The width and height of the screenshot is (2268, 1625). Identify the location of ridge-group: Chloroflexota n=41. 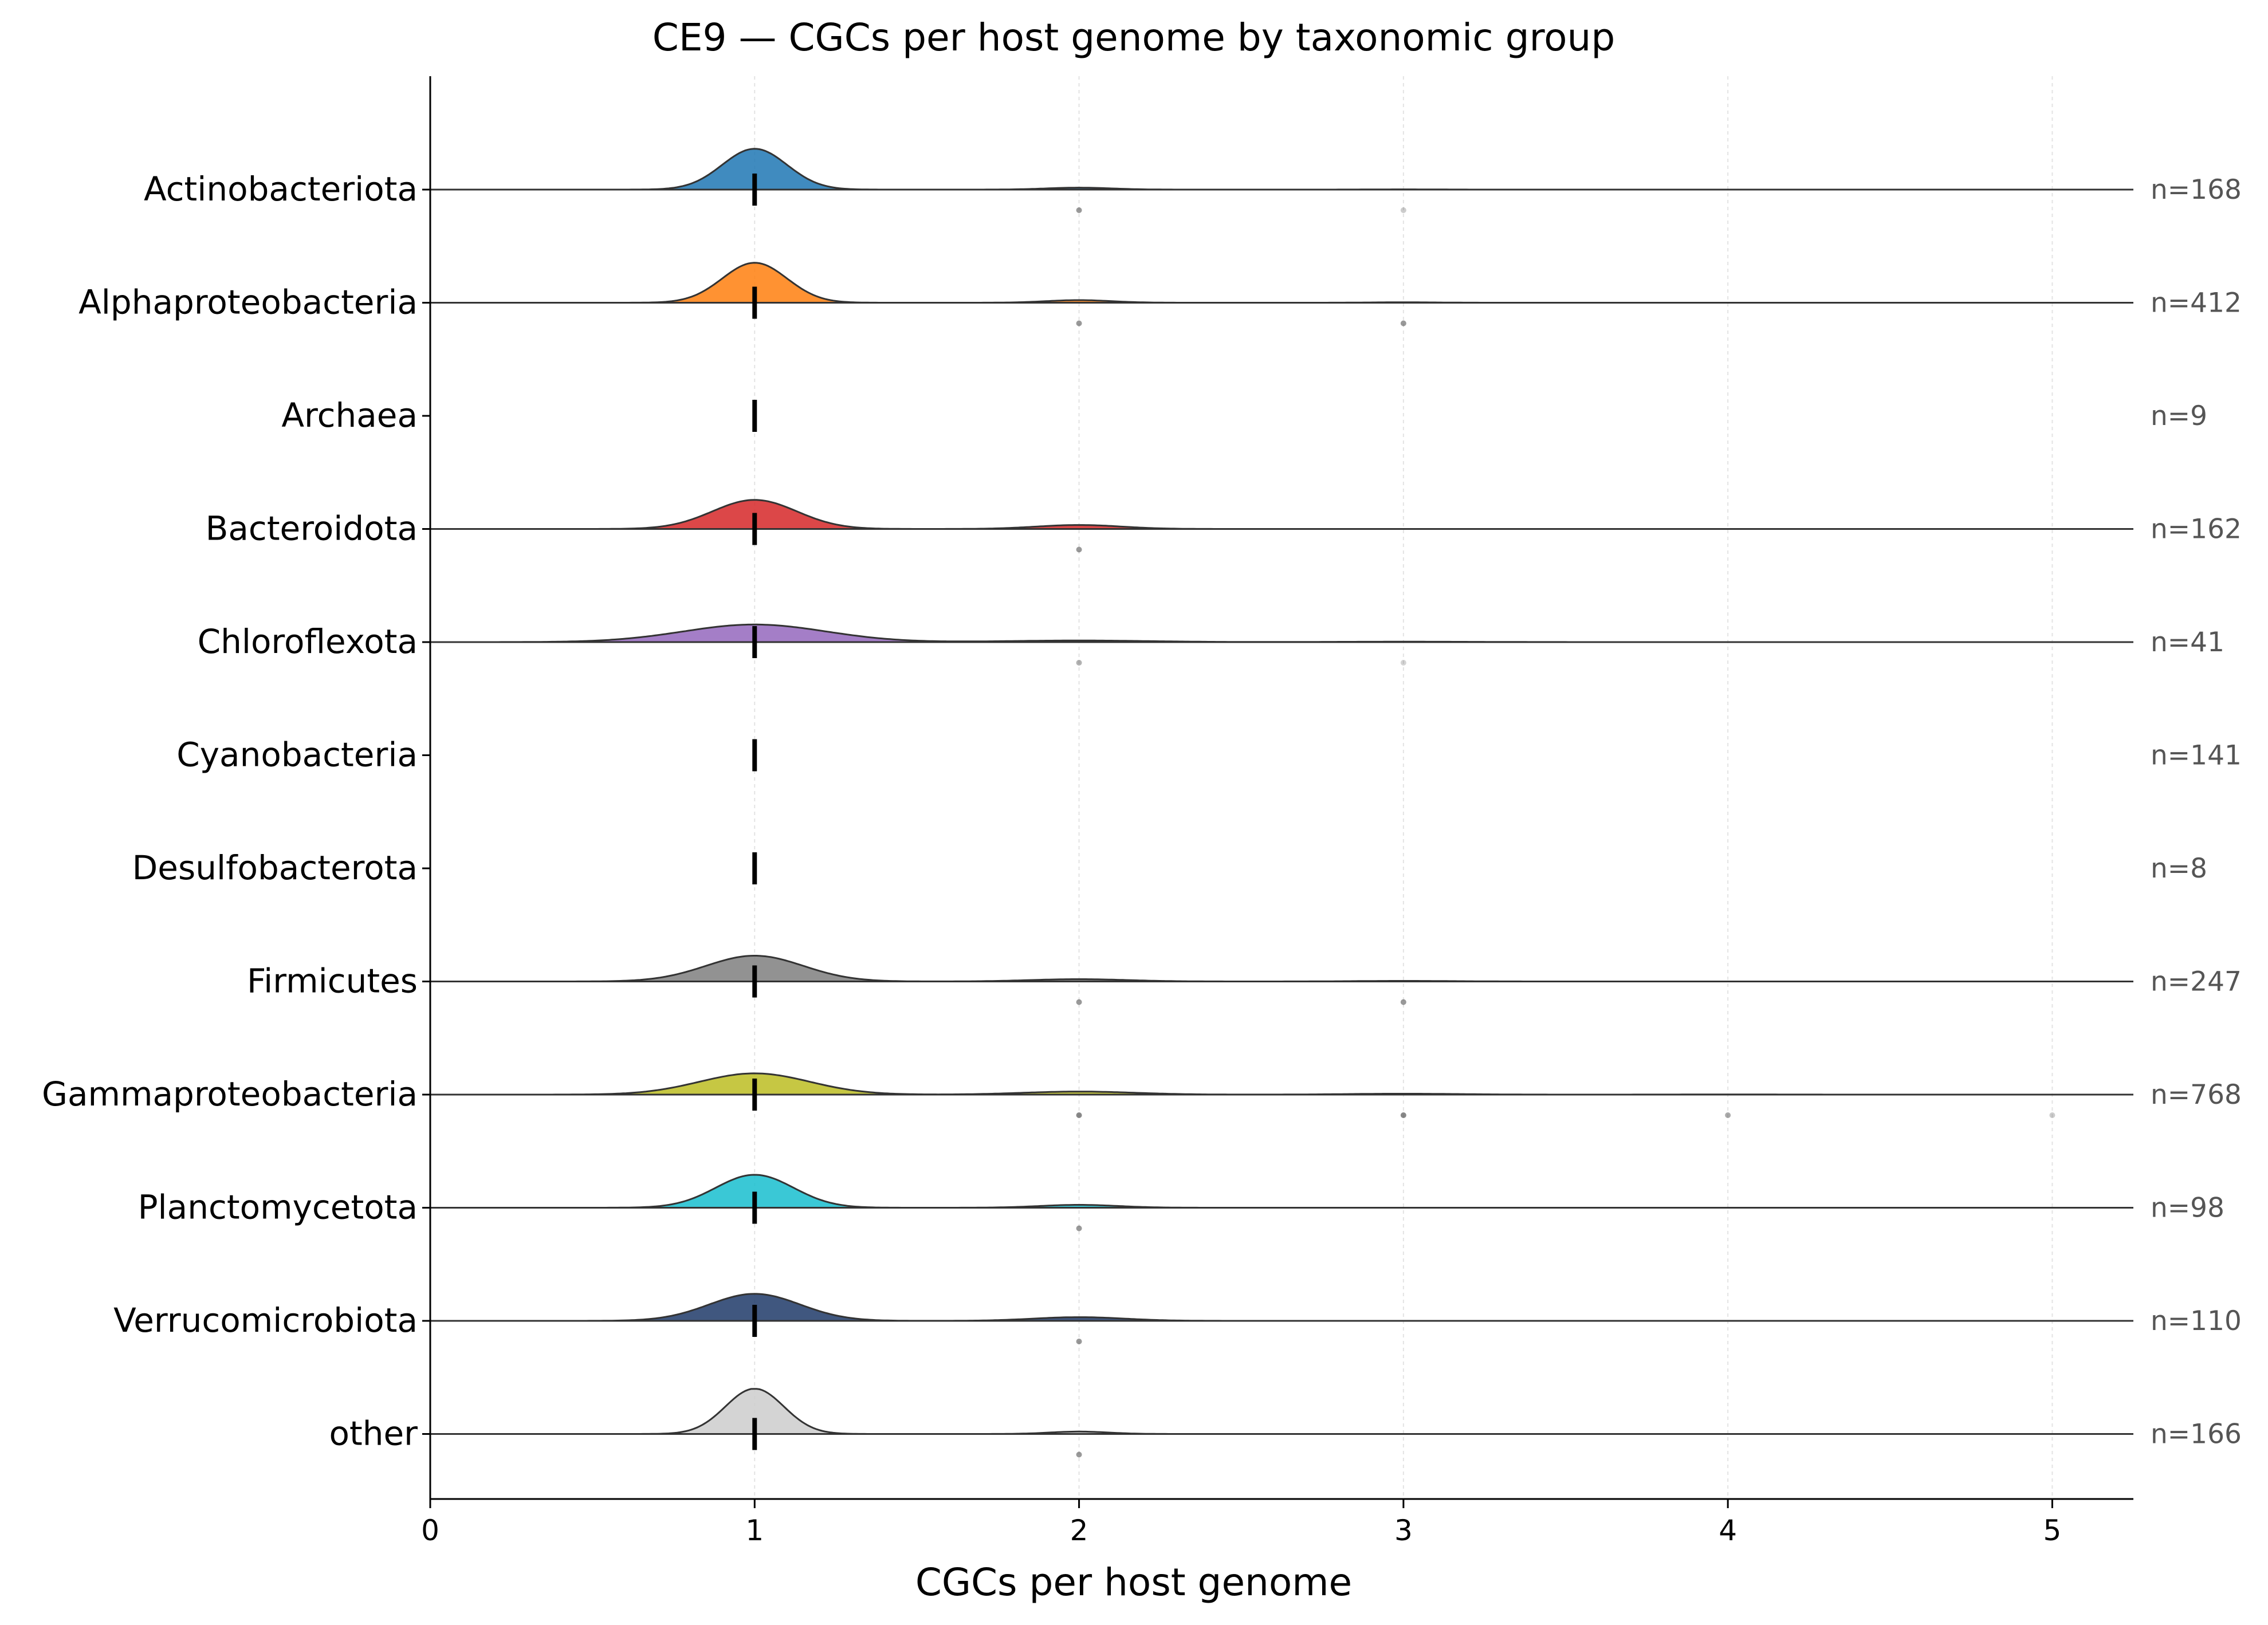
(1211, 644).